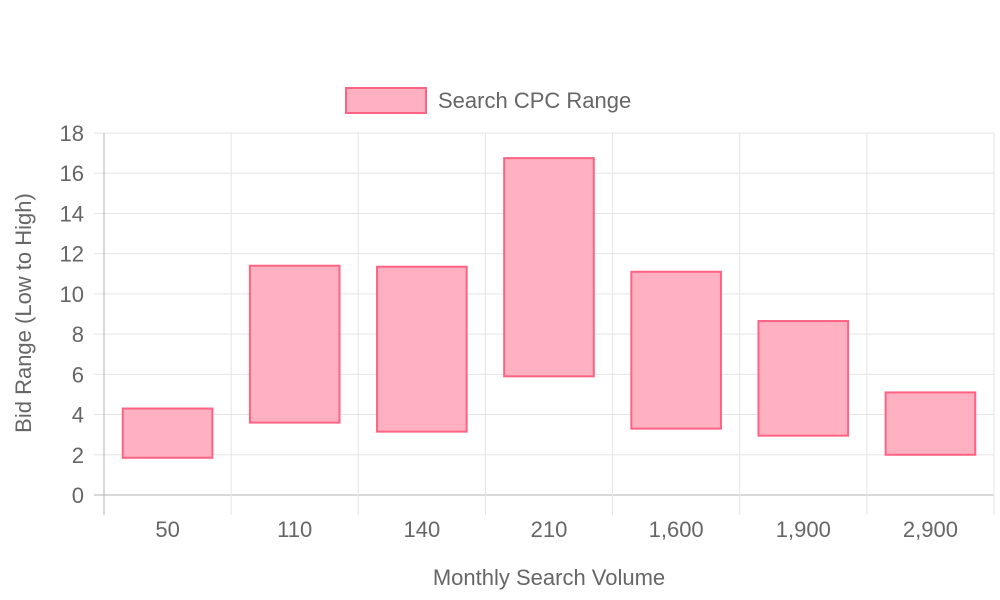  Describe the element at coordinates (676, 529) in the screenshot. I see `x-tick-label: 1,600` at that location.